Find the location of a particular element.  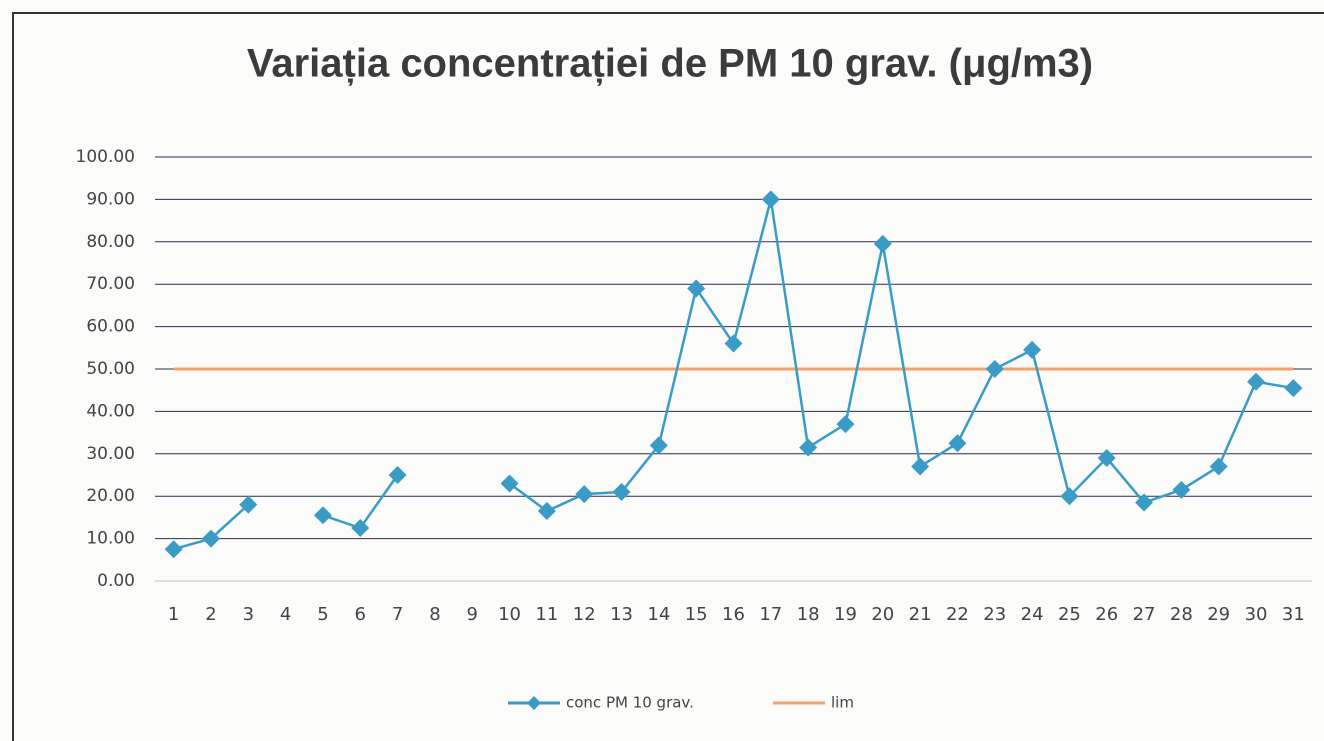

y-tick-label: 40.00 is located at coordinates (110, 411).